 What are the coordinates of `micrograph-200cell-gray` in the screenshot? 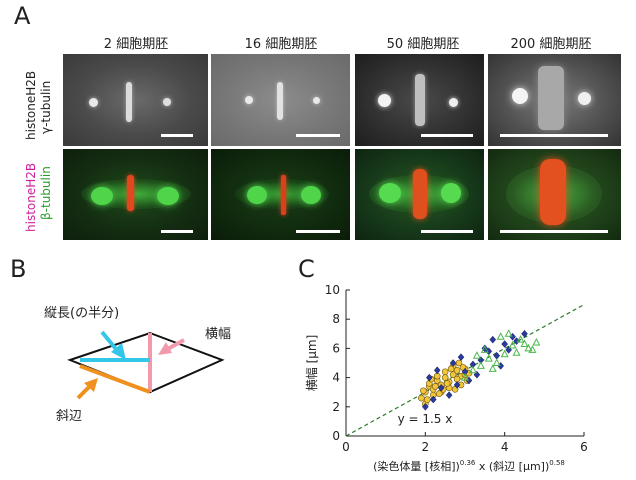 It's located at (554, 100).